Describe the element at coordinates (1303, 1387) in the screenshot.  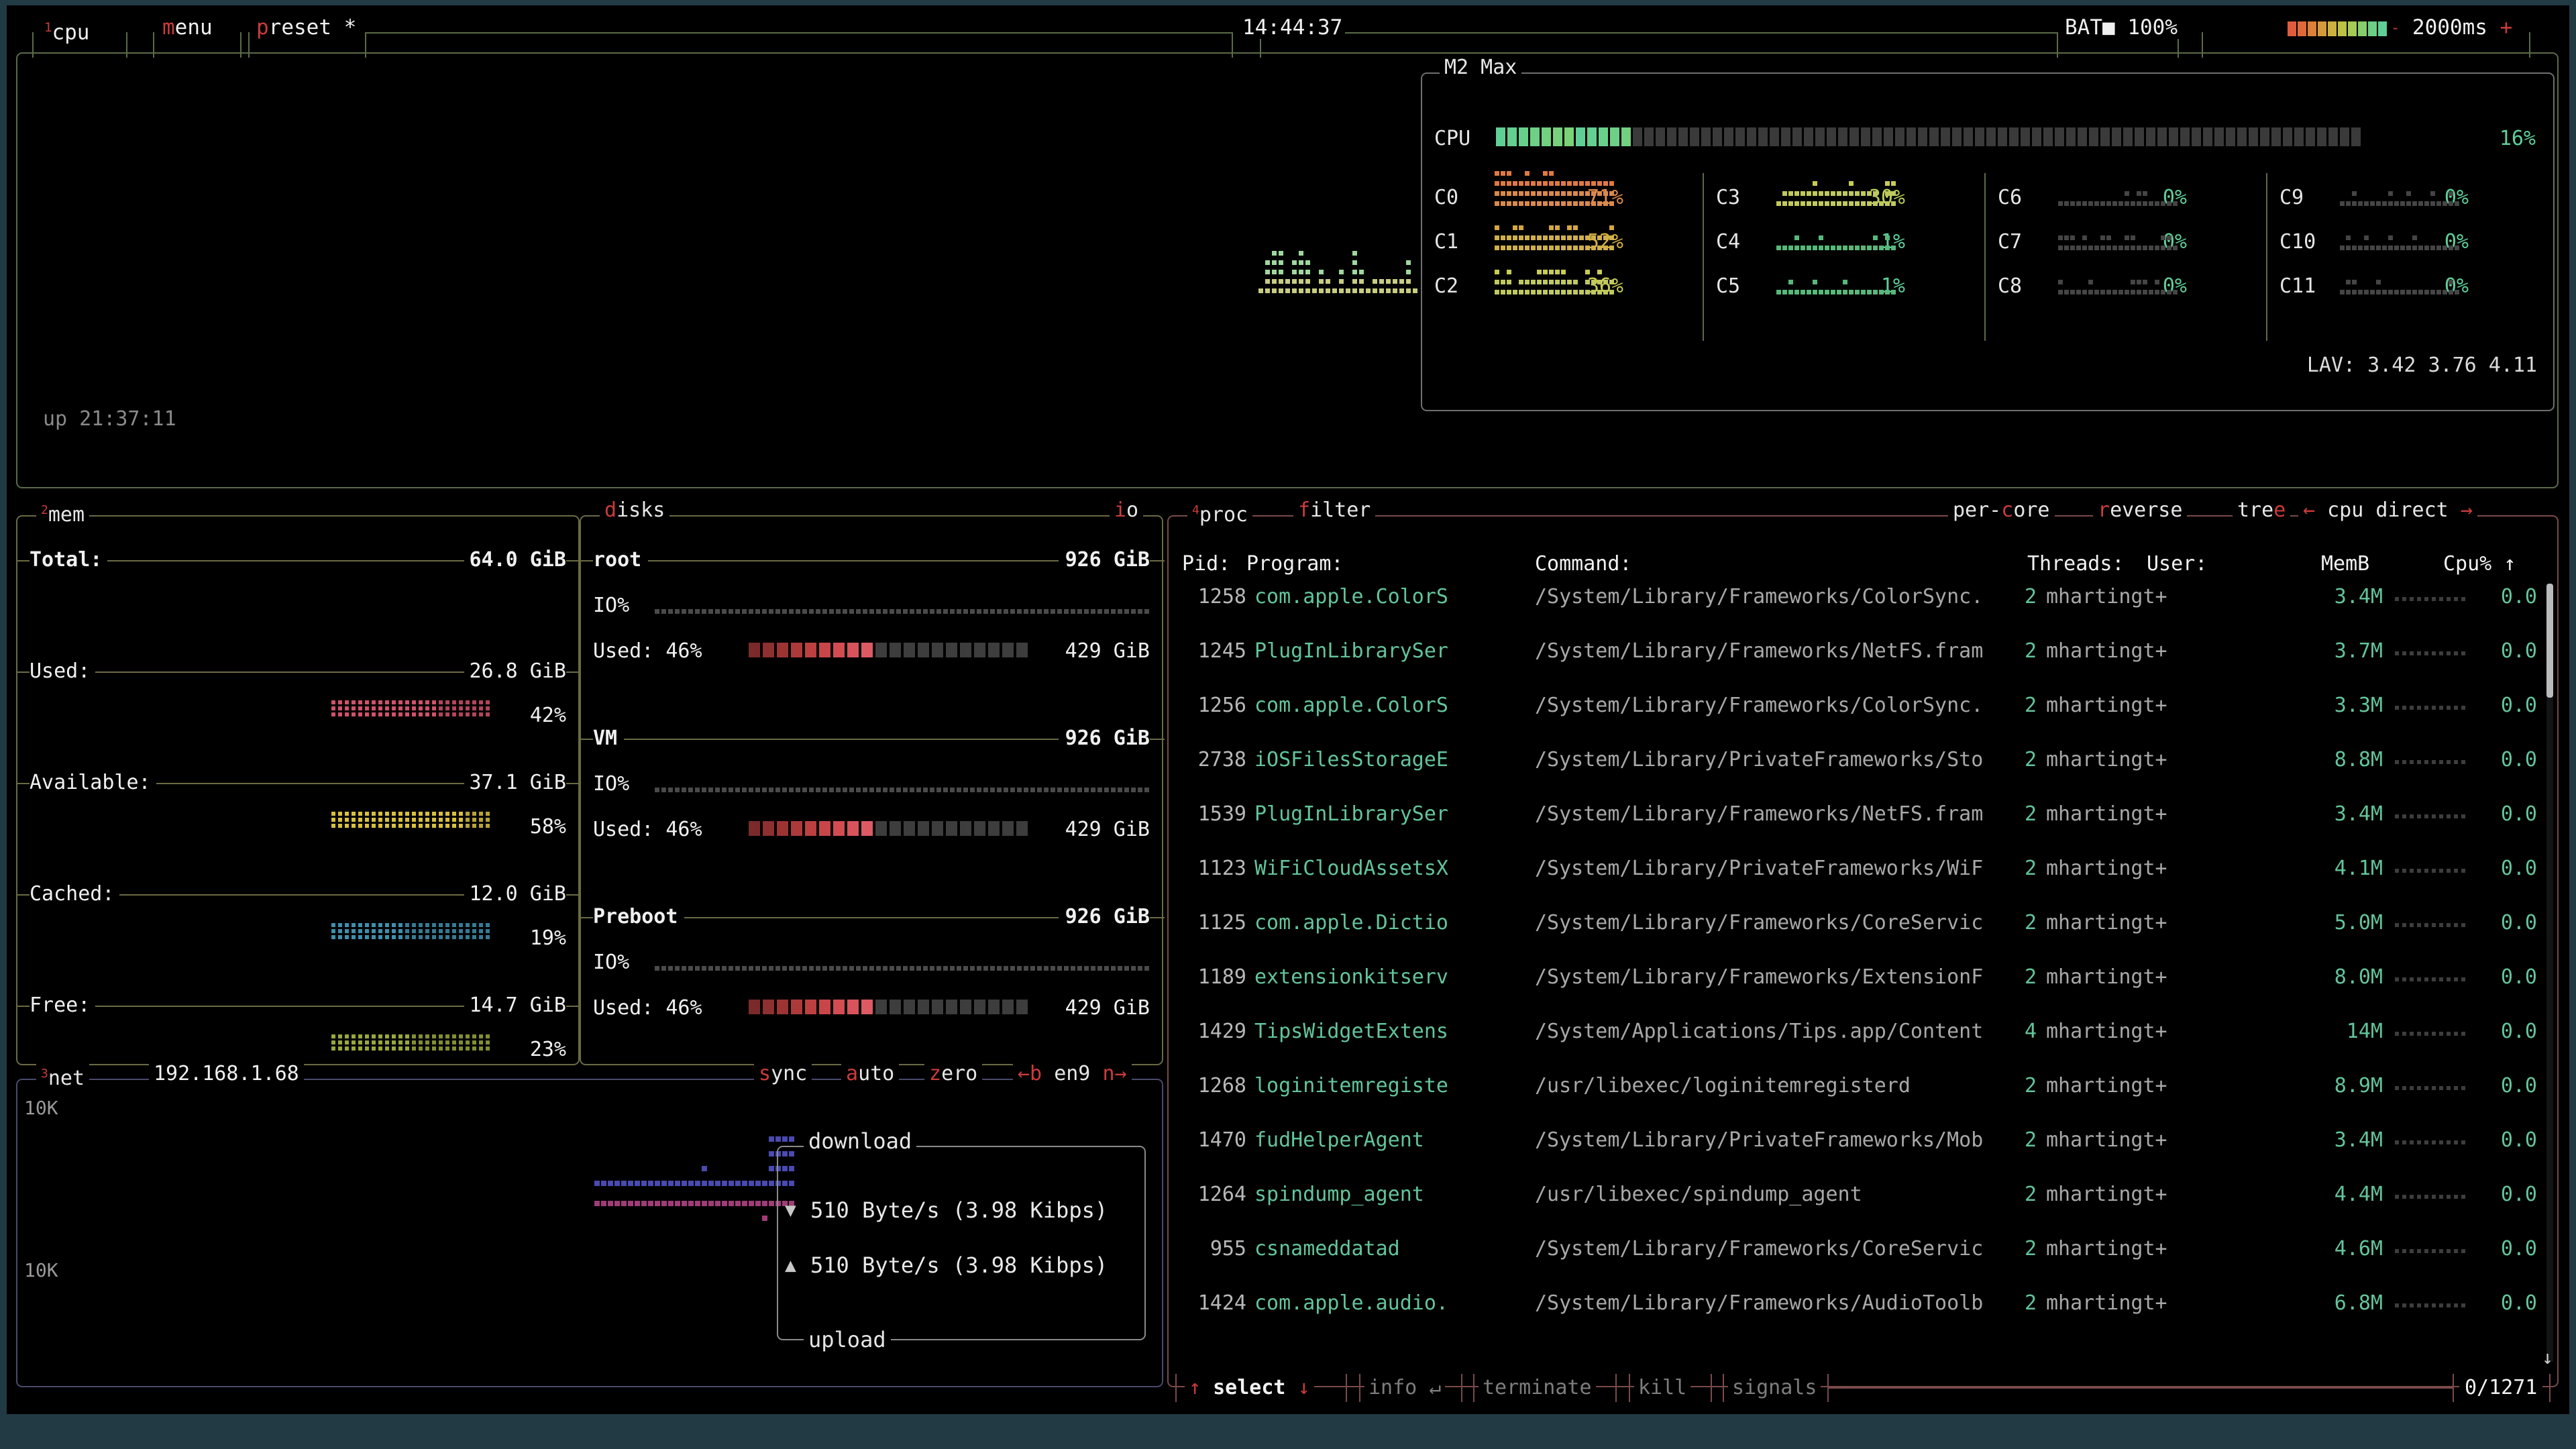
I see `select-down-arrow-icon: ↓` at that location.